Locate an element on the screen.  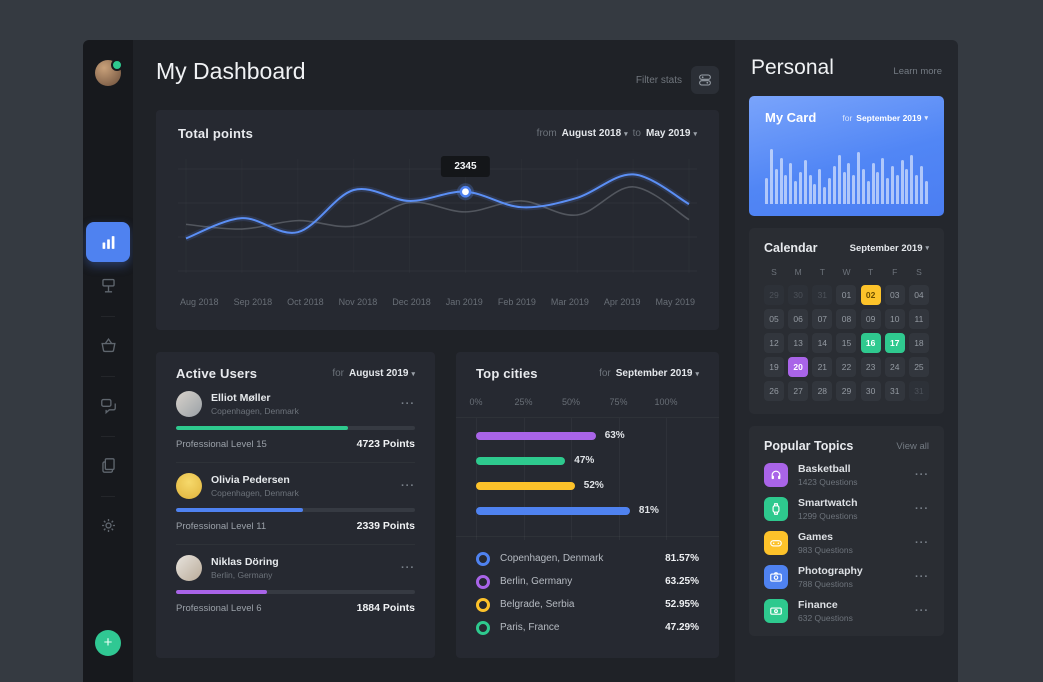
calendar-date-cell: 16 is located at coordinates (870, 343).